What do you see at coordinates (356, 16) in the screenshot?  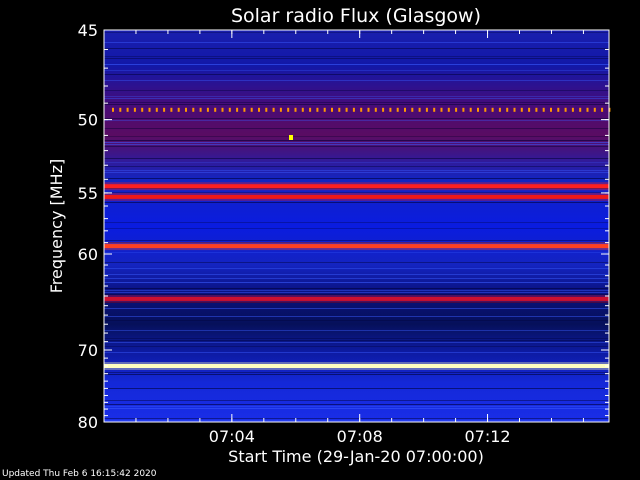 I see `chart-title: Solar radio Flux (Glasgow)` at bounding box center [356, 16].